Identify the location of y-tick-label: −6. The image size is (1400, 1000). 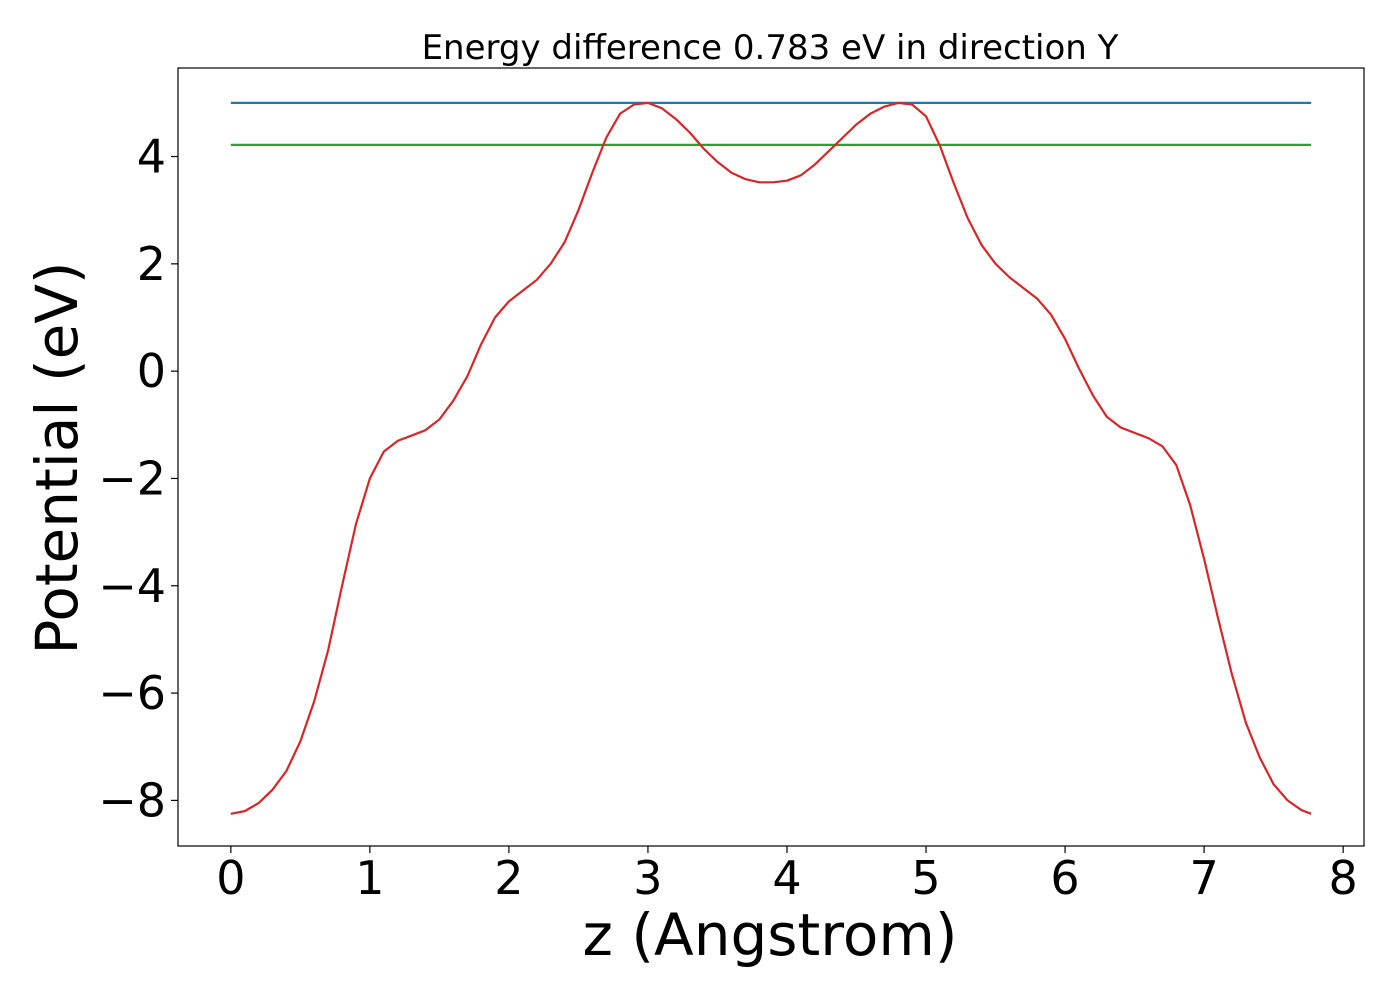
(132, 693).